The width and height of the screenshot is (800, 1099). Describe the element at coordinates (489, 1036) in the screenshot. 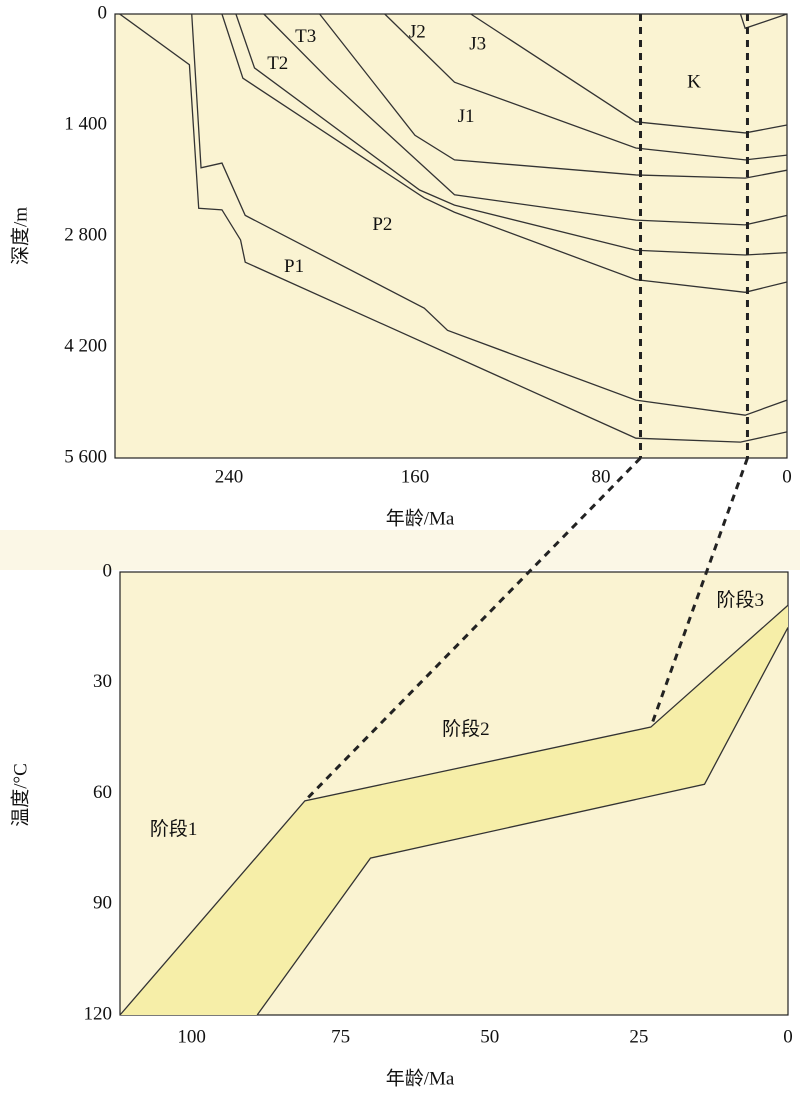

I see `x-tick-label: 50` at that location.